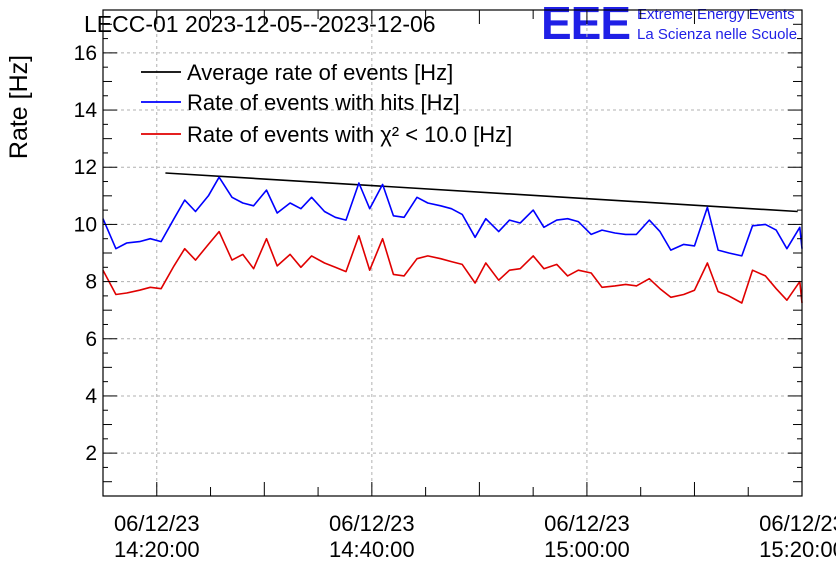  Describe the element at coordinates (717, 34) in the screenshot. I see `eee-logo-line2: La Scienza nelle Scuole` at that location.